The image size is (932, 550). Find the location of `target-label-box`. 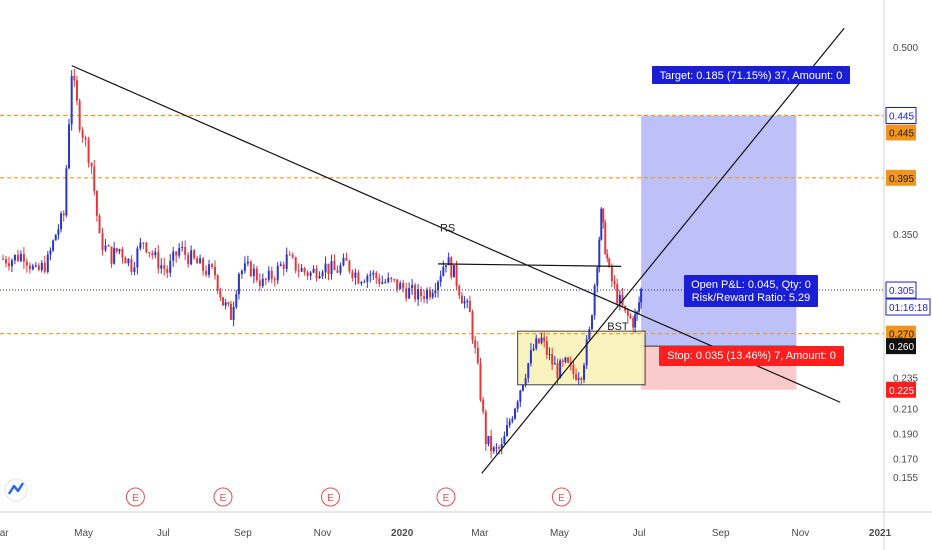

target-label-box is located at coordinates (751, 75).